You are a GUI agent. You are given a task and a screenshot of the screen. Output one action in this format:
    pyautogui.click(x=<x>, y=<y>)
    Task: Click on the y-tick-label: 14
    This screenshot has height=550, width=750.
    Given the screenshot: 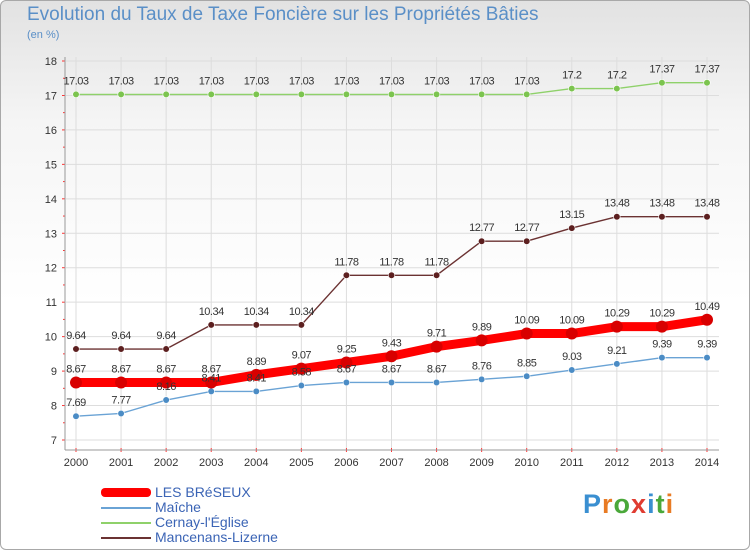 What is the action you would take?
    pyautogui.click(x=51, y=200)
    